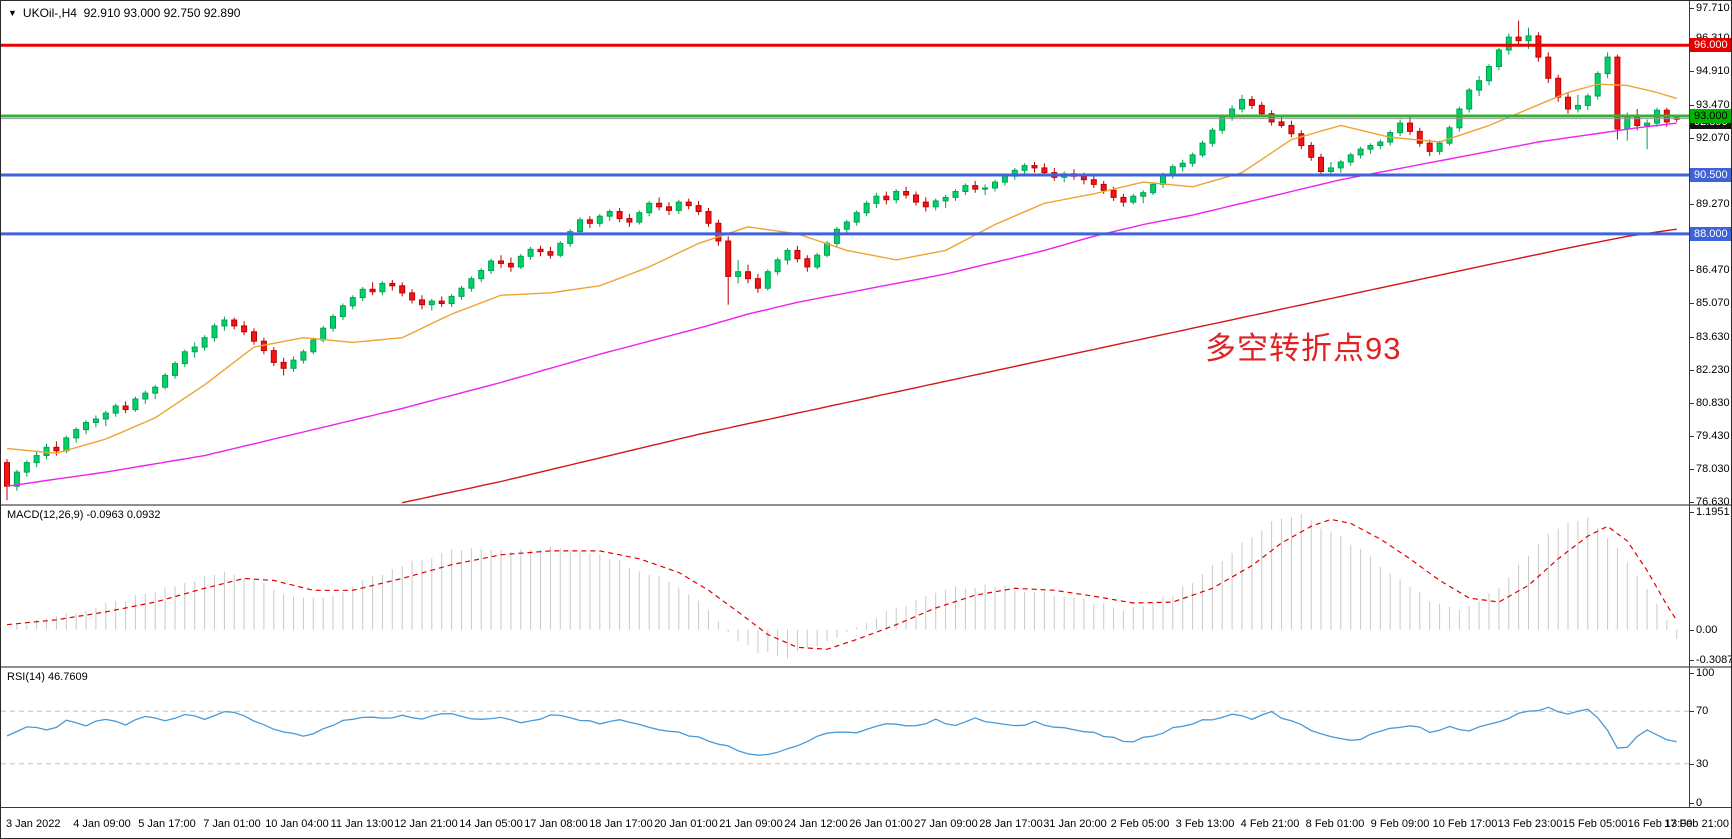 Image resolution: width=1732 pixels, height=839 pixels. What do you see at coordinates (841, 731) in the screenshot?
I see `rsi-line` at bounding box center [841, 731].